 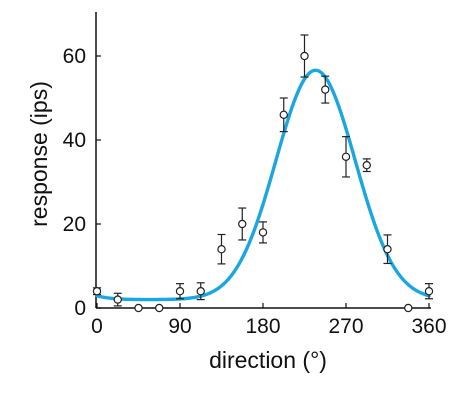 I want to click on y-axis-title: response (ips), so click(x=39, y=154).